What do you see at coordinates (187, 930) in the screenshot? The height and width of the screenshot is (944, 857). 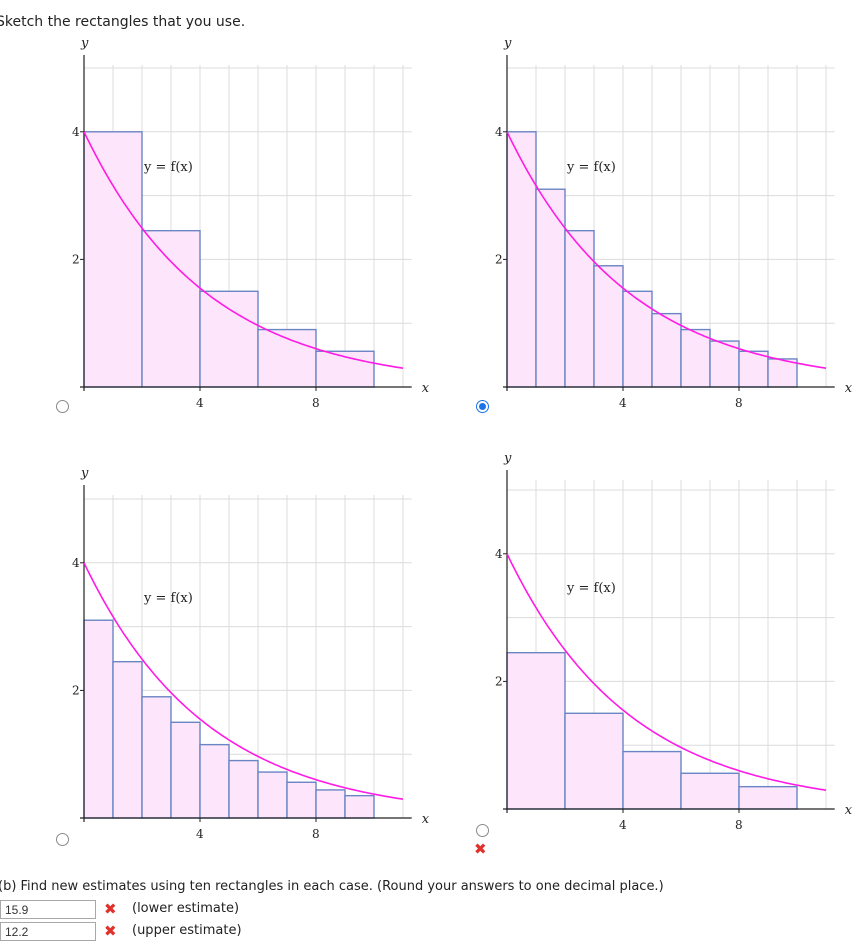 I see `upper-estimate-label: (upper estimate)` at bounding box center [187, 930].